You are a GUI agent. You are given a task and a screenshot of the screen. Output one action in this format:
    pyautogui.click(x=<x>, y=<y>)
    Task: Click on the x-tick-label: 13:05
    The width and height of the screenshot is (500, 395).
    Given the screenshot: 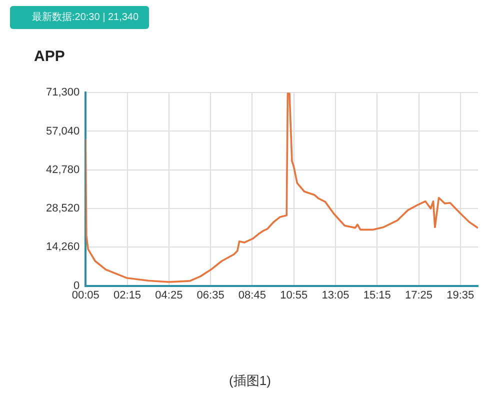 What is the action you would take?
    pyautogui.click(x=336, y=295)
    